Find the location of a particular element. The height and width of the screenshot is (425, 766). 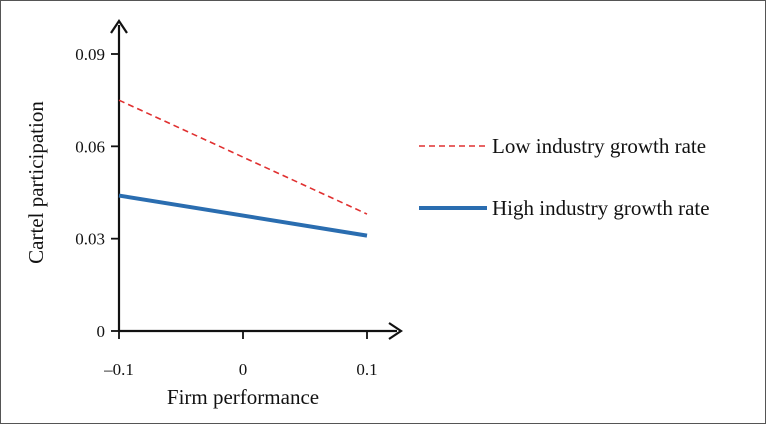

series-layer is located at coordinates (243, 168).